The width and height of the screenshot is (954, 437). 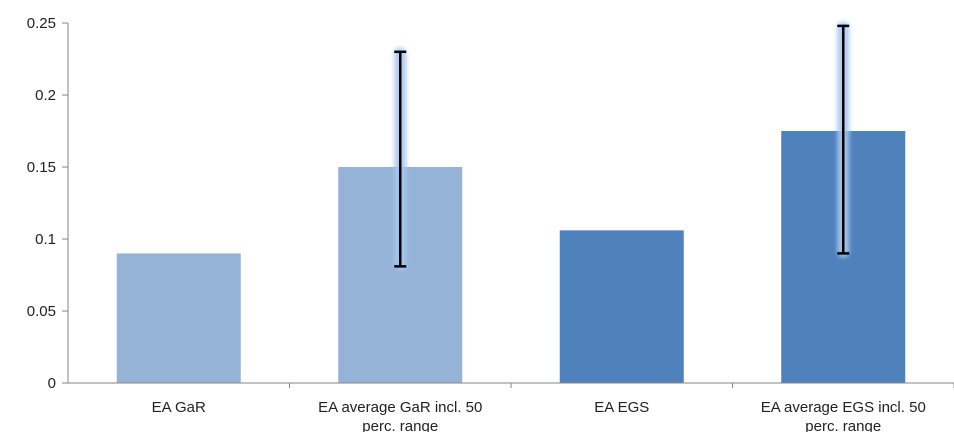 I want to click on x-tick-label: EA average EGS incl. 50 perc. range, so click(x=843, y=415).